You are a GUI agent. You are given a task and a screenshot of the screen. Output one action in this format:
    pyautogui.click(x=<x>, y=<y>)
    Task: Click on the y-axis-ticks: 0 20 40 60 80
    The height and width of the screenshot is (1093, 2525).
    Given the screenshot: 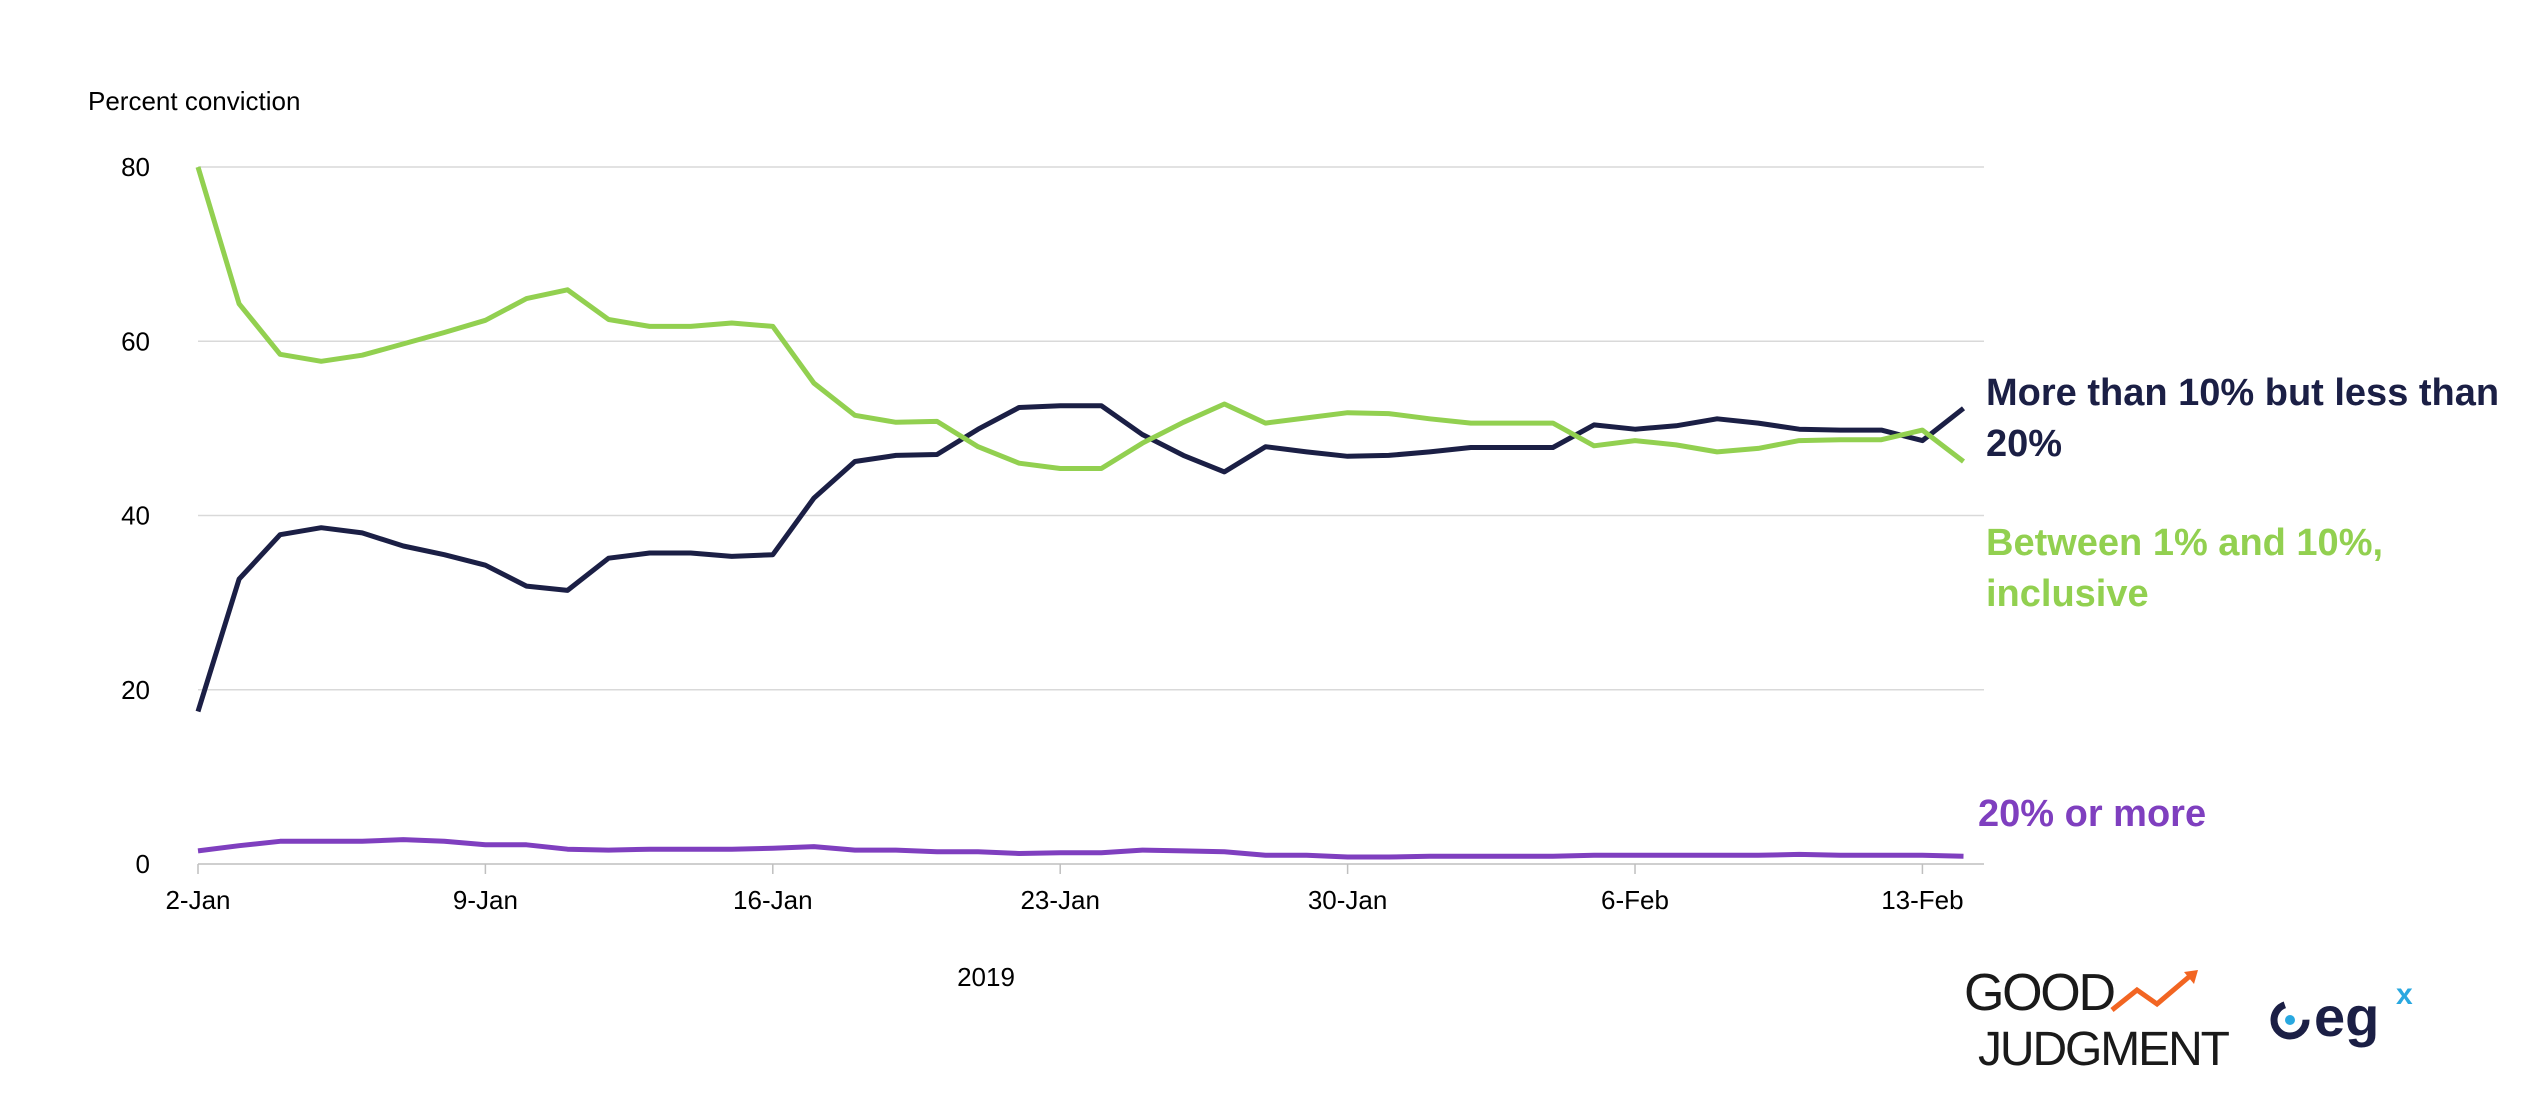 What is the action you would take?
    pyautogui.click(x=135, y=515)
    